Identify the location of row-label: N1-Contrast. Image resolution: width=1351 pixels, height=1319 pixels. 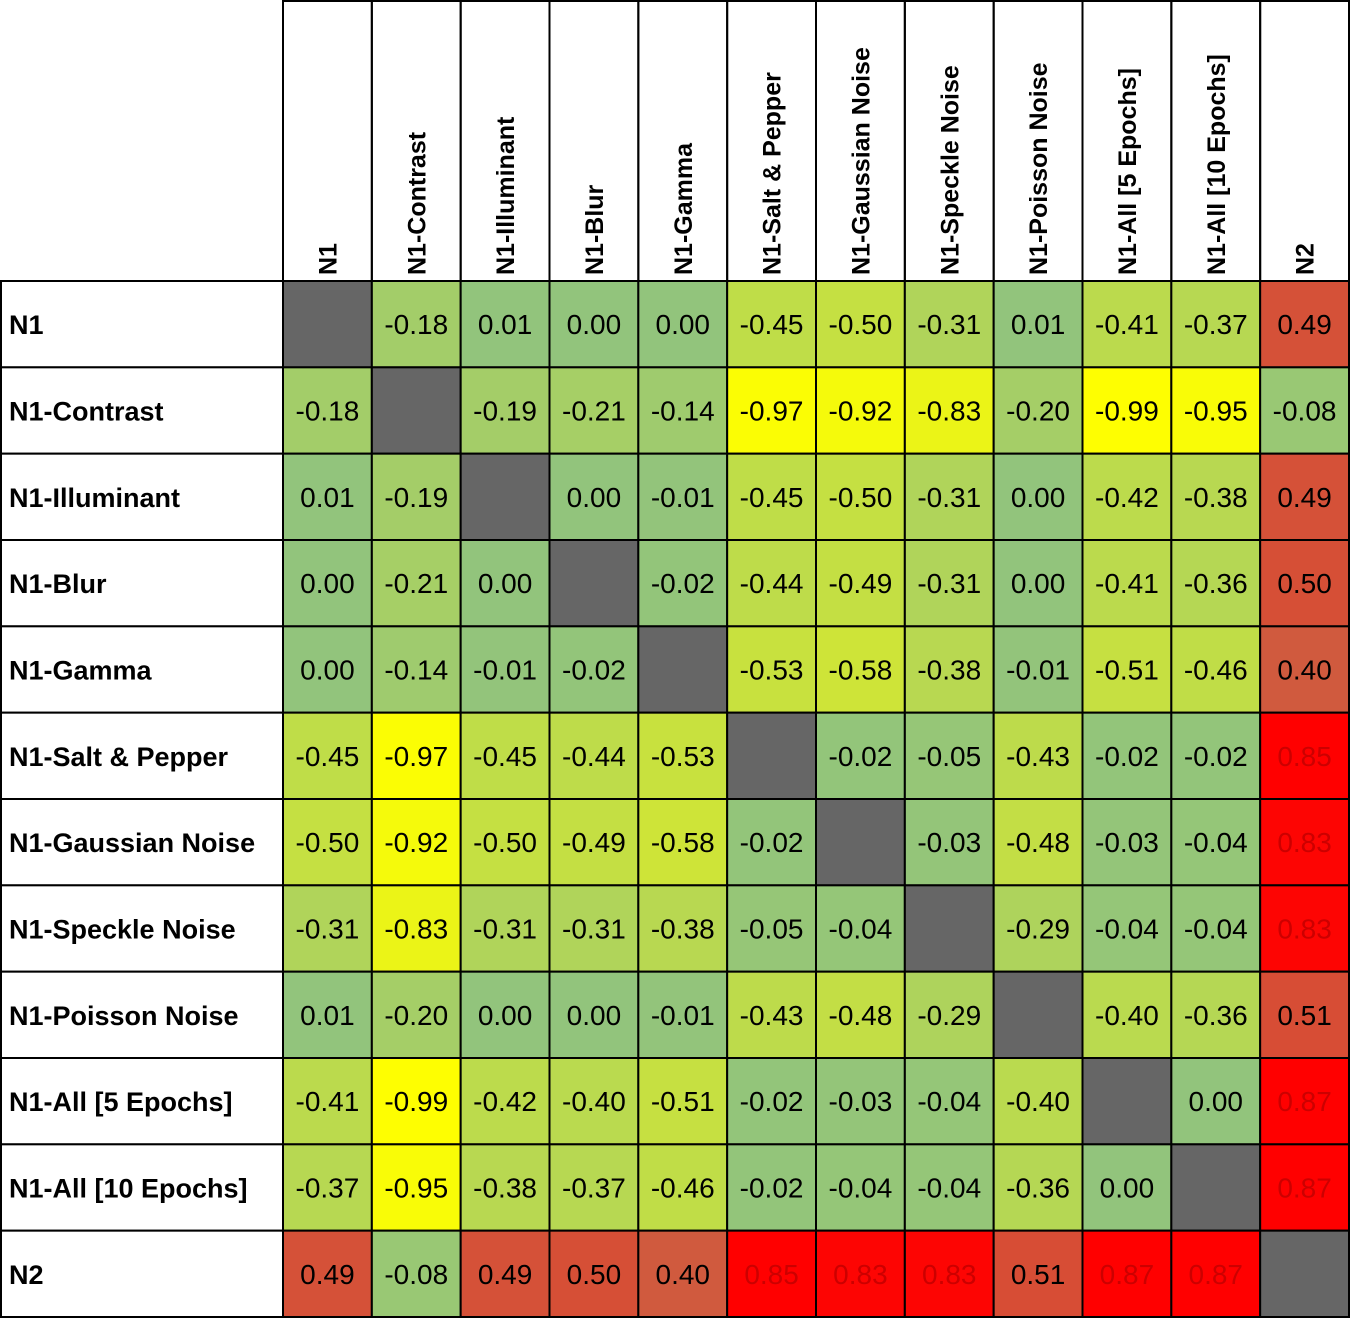
(86, 412).